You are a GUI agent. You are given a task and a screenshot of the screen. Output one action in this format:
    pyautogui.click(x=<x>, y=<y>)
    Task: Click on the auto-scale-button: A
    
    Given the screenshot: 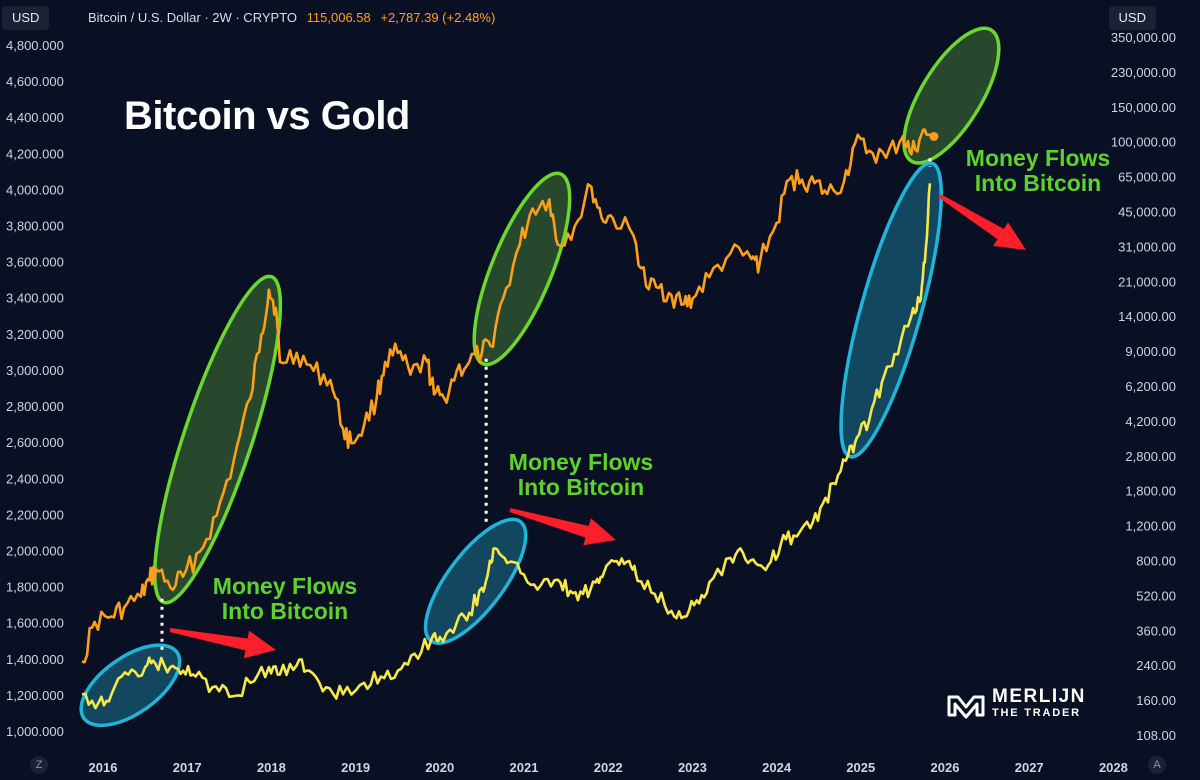 What is the action you would take?
    pyautogui.click(x=1157, y=765)
    